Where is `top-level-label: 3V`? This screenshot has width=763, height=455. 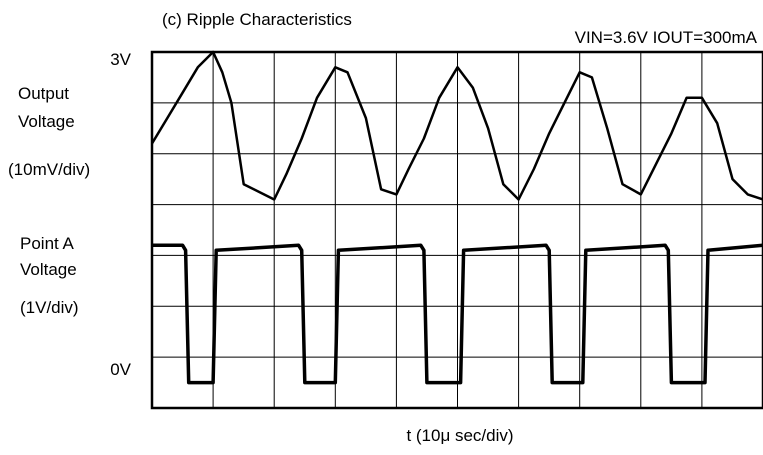
top-level-label: 3V is located at coordinates (120, 59).